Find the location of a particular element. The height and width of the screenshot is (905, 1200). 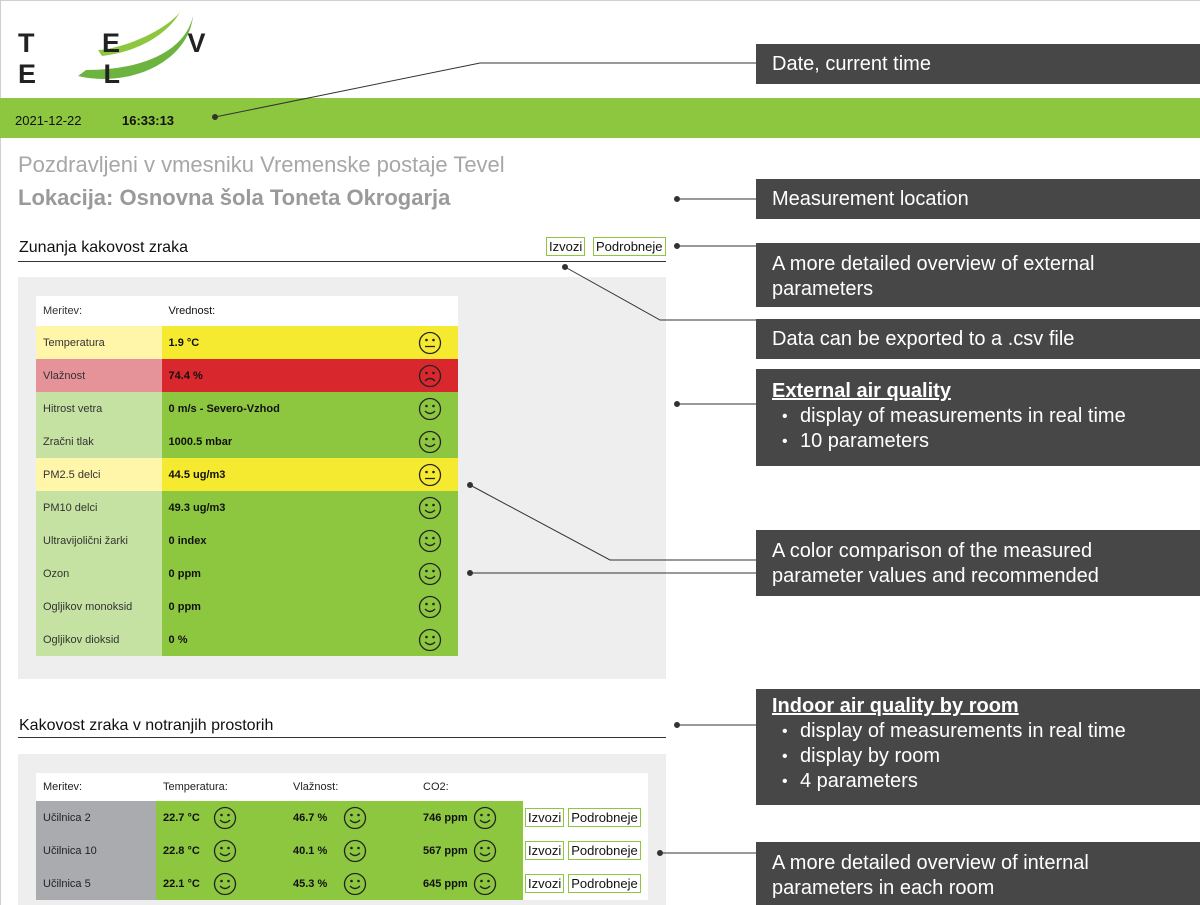

logo-text: T E V E L is located at coordinates (127, 58).